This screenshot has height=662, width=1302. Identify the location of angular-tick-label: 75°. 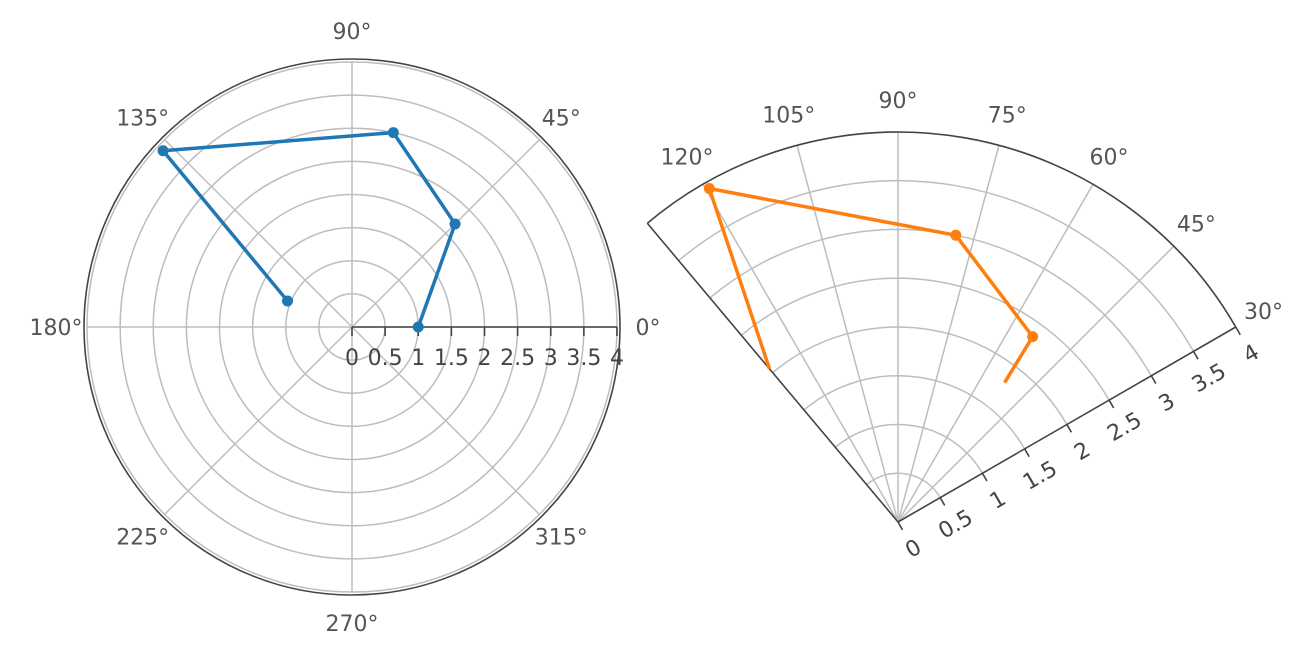
(1007, 115).